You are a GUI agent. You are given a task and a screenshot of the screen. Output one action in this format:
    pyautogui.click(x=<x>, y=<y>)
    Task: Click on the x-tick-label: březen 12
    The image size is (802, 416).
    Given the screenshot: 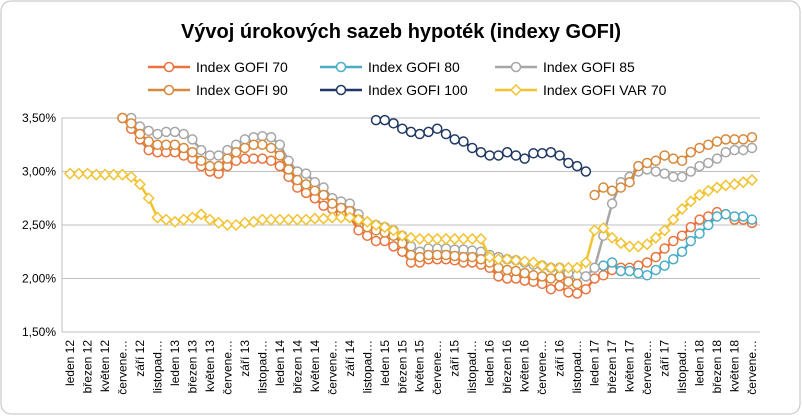 What is the action you would take?
    pyautogui.click(x=87, y=367)
    